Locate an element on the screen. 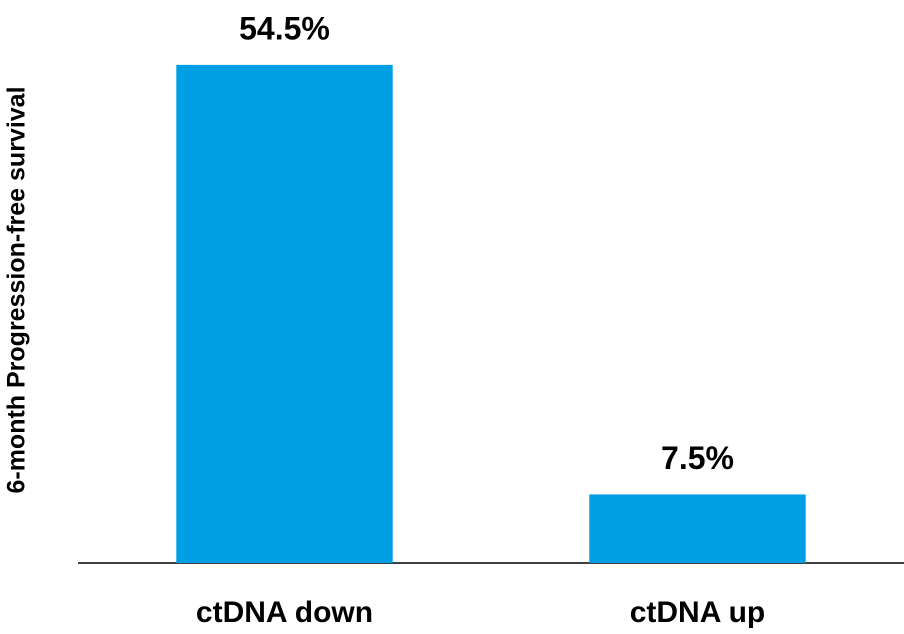 The image size is (904, 634). value-label: 54.5% is located at coordinates (284, 28).